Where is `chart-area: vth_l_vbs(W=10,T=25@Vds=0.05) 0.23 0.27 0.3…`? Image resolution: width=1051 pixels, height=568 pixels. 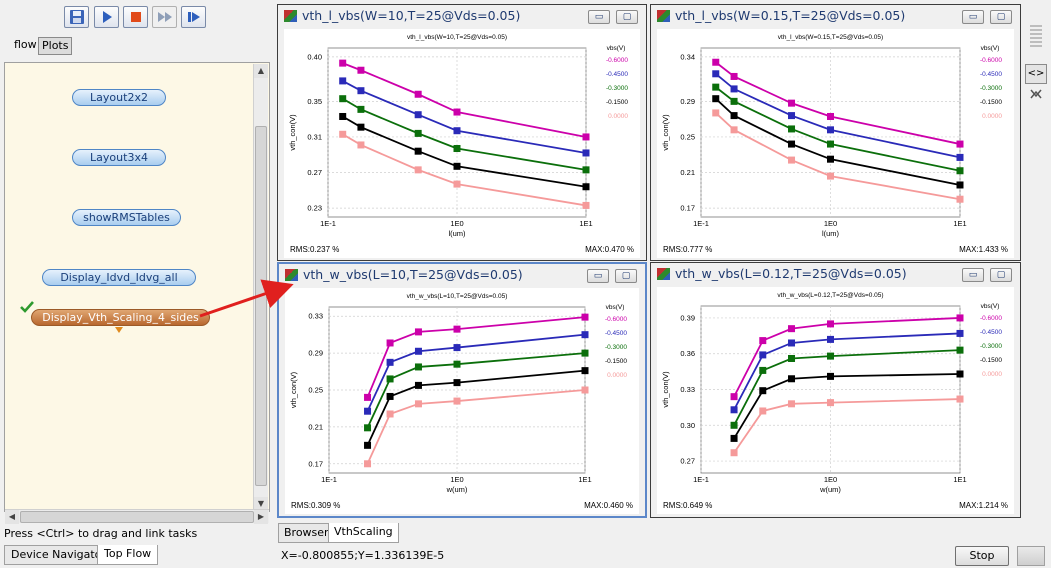 chart-area: vth_l_vbs(W=10,T=25@Vds=0.05) 0.23 0.27 0.3… is located at coordinates (462, 143).